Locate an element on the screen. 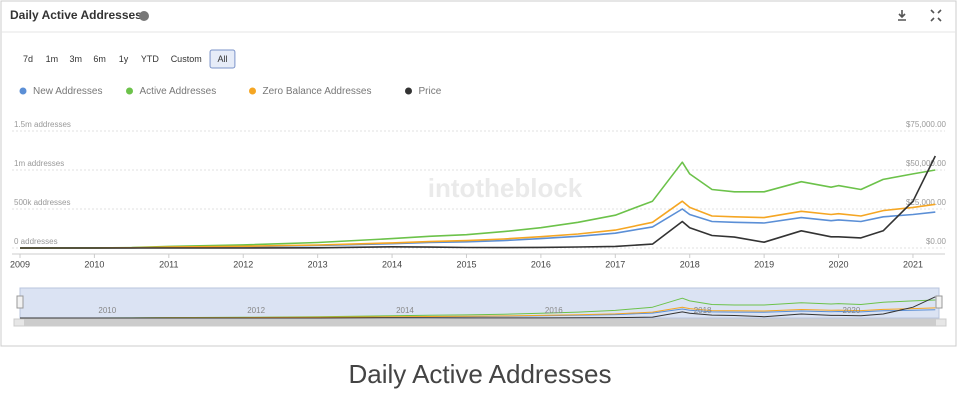  x-tick-label: 2013 is located at coordinates (318, 264).